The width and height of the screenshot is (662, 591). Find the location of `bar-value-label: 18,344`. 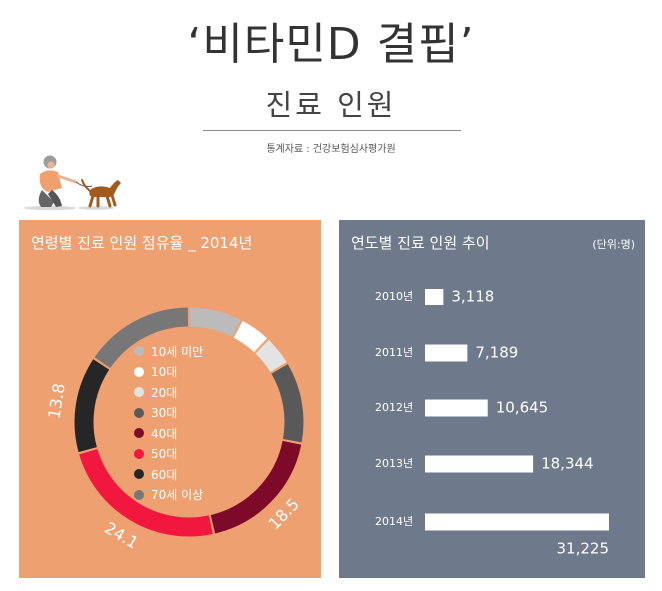

bar-value-label: 18,344 is located at coordinates (567, 464).